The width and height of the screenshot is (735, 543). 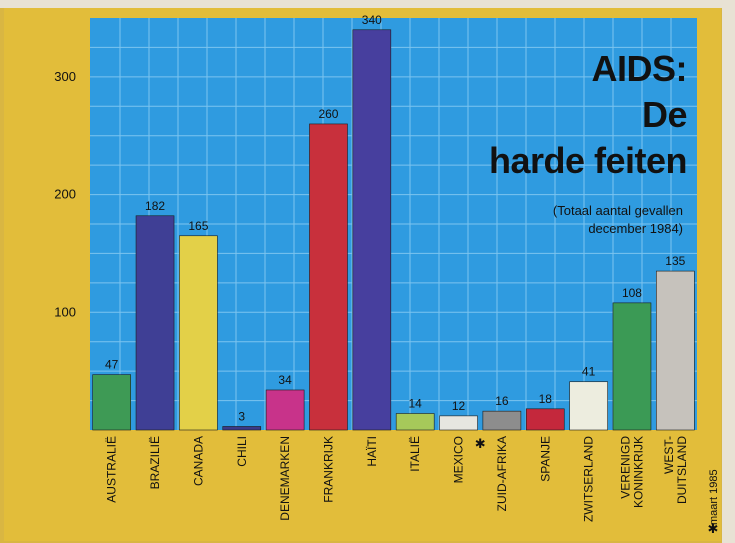 What do you see at coordinates (459, 459) in the screenshot?
I see `x-tick-label: MEXICO` at bounding box center [459, 459].